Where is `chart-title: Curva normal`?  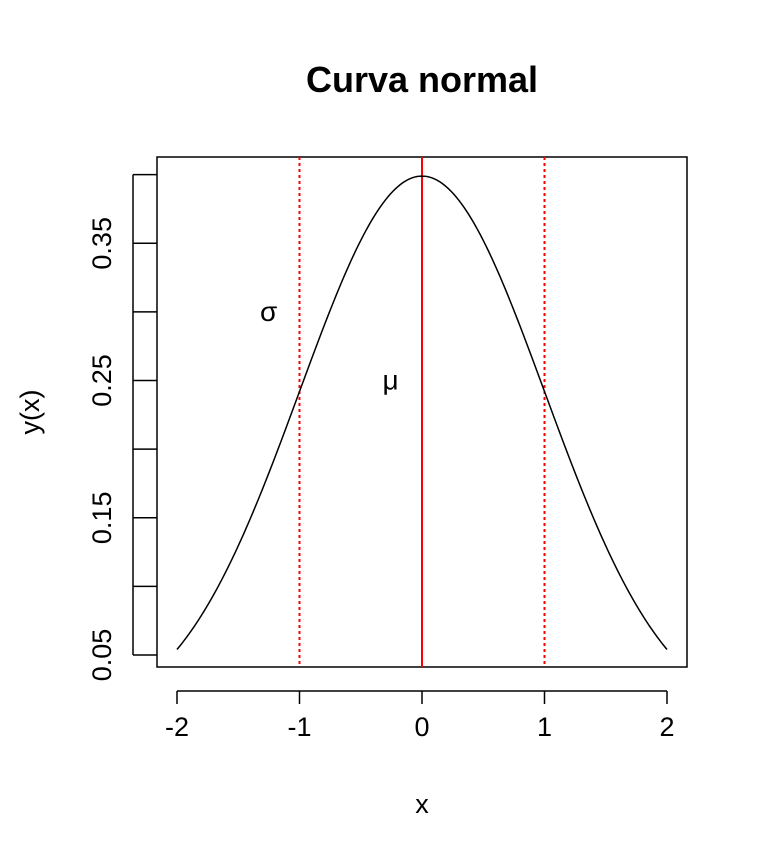 chart-title: Curva normal is located at coordinates (422, 79).